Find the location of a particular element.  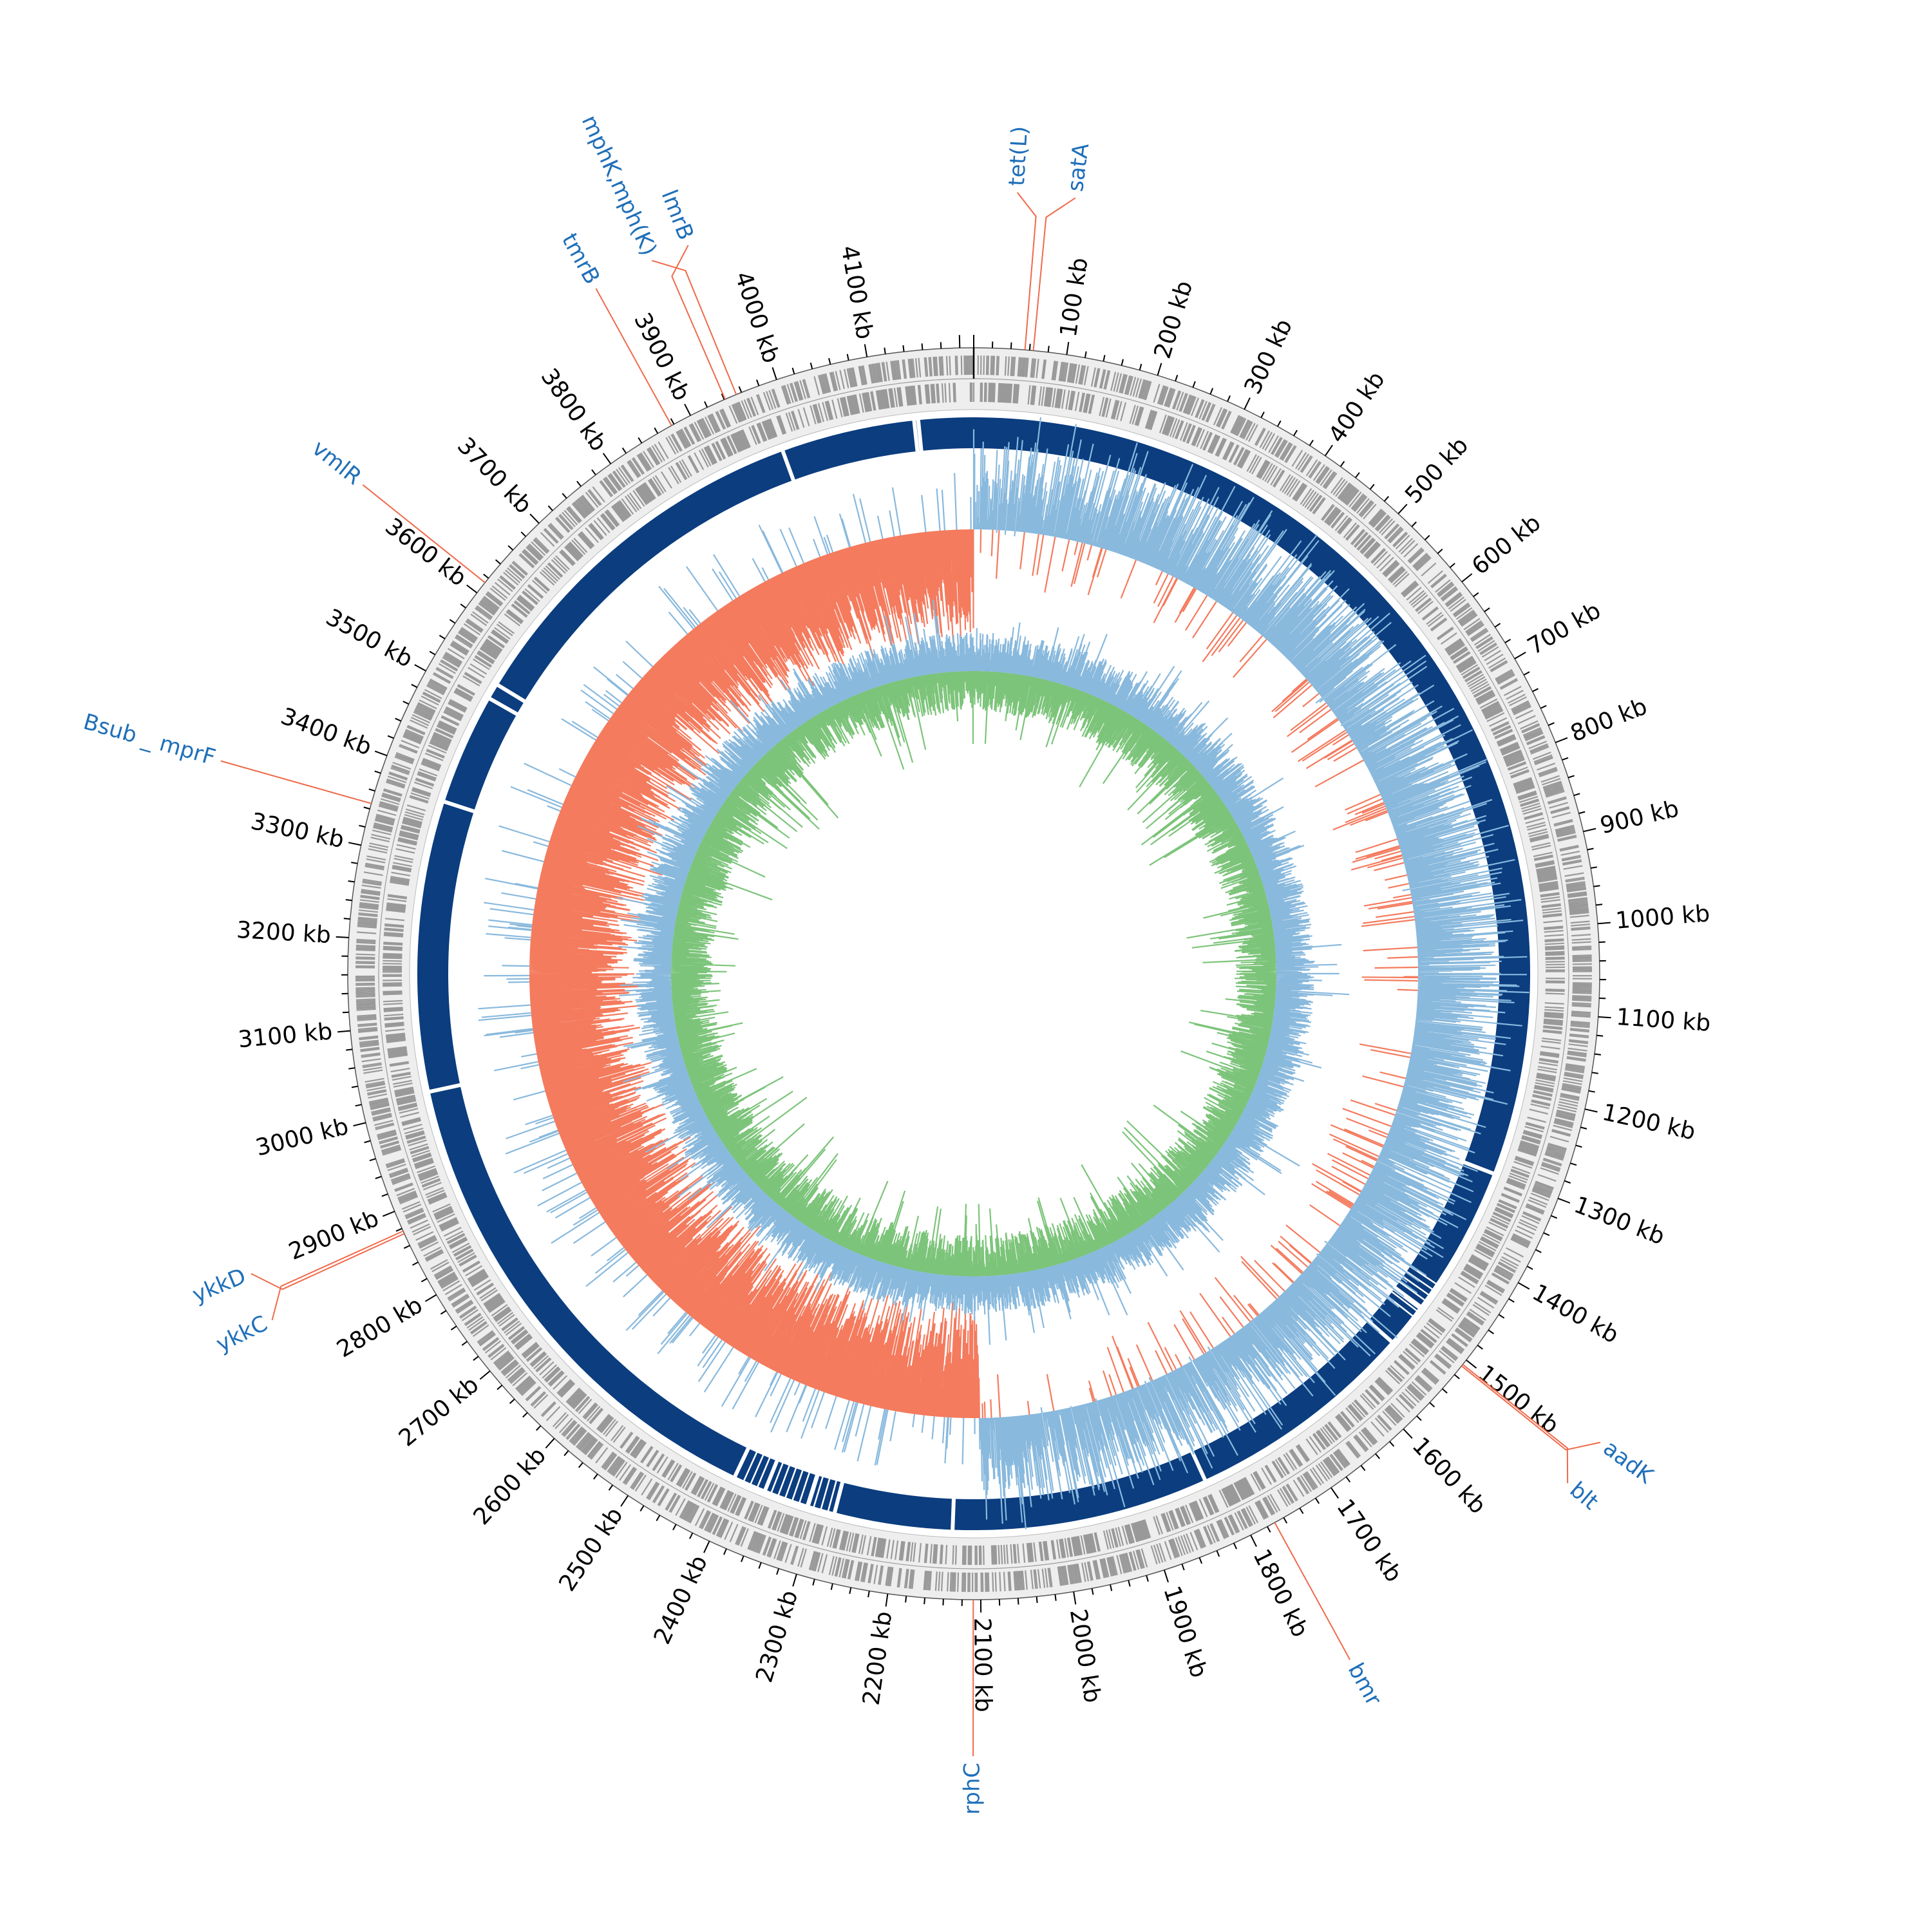

gene-label: tet(L) is located at coordinates (1018, 156).